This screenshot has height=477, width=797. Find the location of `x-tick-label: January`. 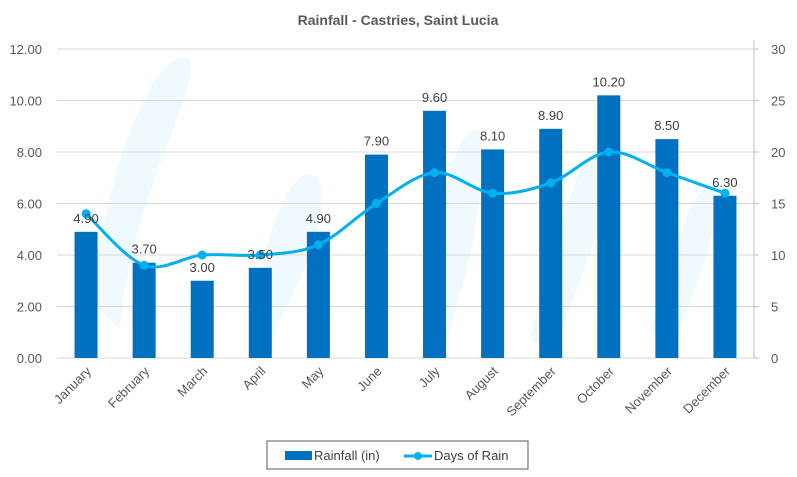

x-tick-label: January is located at coordinates (73, 385).